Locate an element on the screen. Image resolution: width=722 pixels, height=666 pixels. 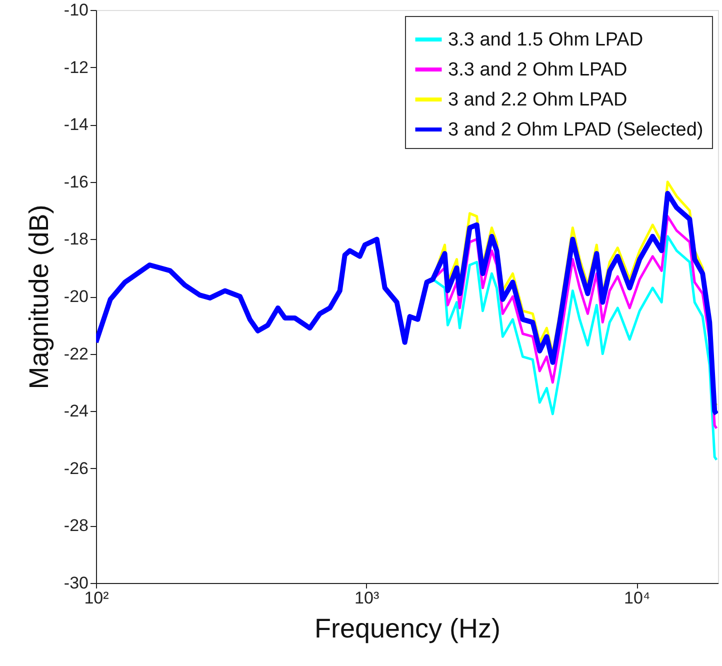
x-axis-title: Frequency (Hz) is located at coordinates (407, 629).